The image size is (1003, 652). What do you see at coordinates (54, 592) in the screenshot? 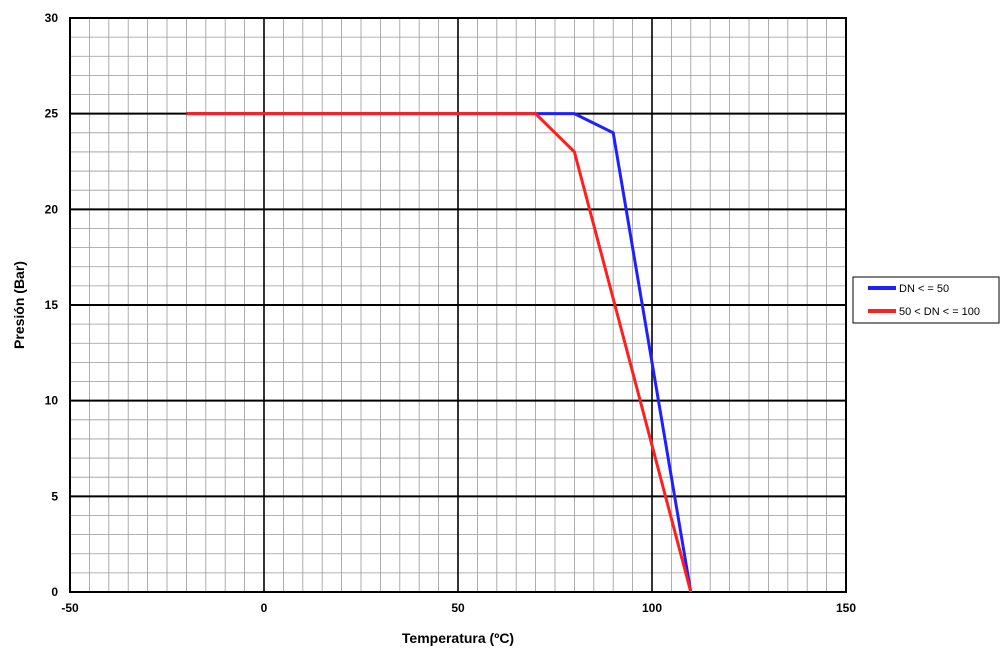
I see `y-tick-label: 0` at bounding box center [54, 592].